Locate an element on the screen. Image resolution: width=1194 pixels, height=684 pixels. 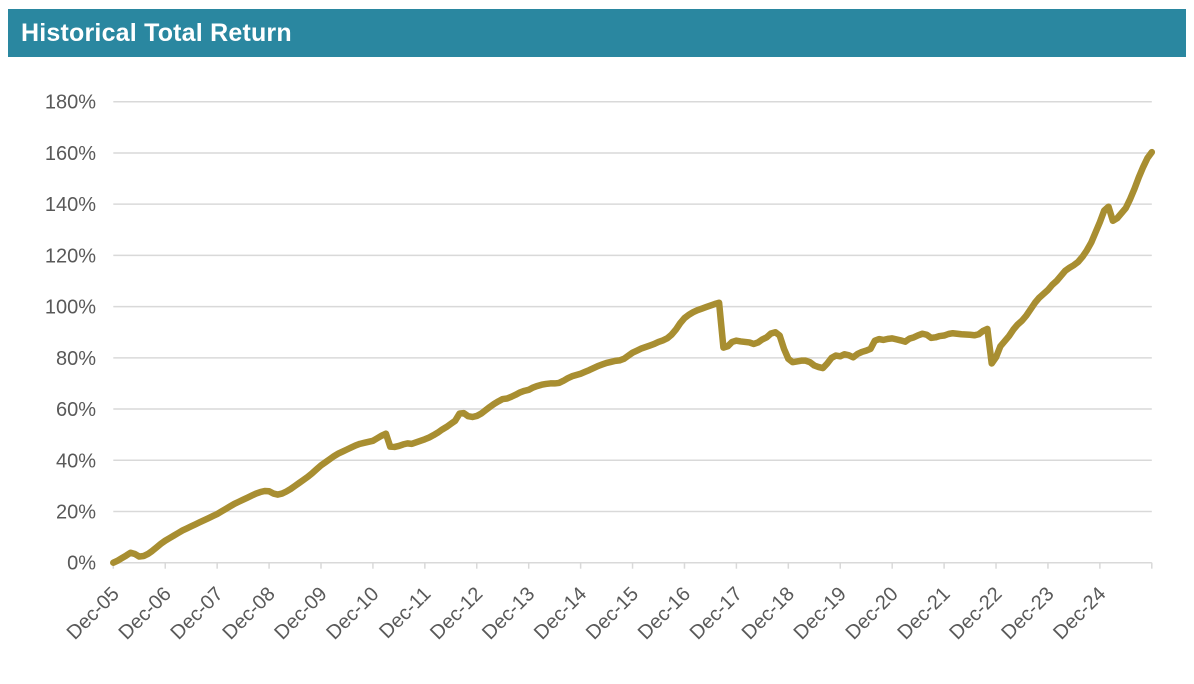
y-axis-label: 120% is located at coordinates (70, 256).